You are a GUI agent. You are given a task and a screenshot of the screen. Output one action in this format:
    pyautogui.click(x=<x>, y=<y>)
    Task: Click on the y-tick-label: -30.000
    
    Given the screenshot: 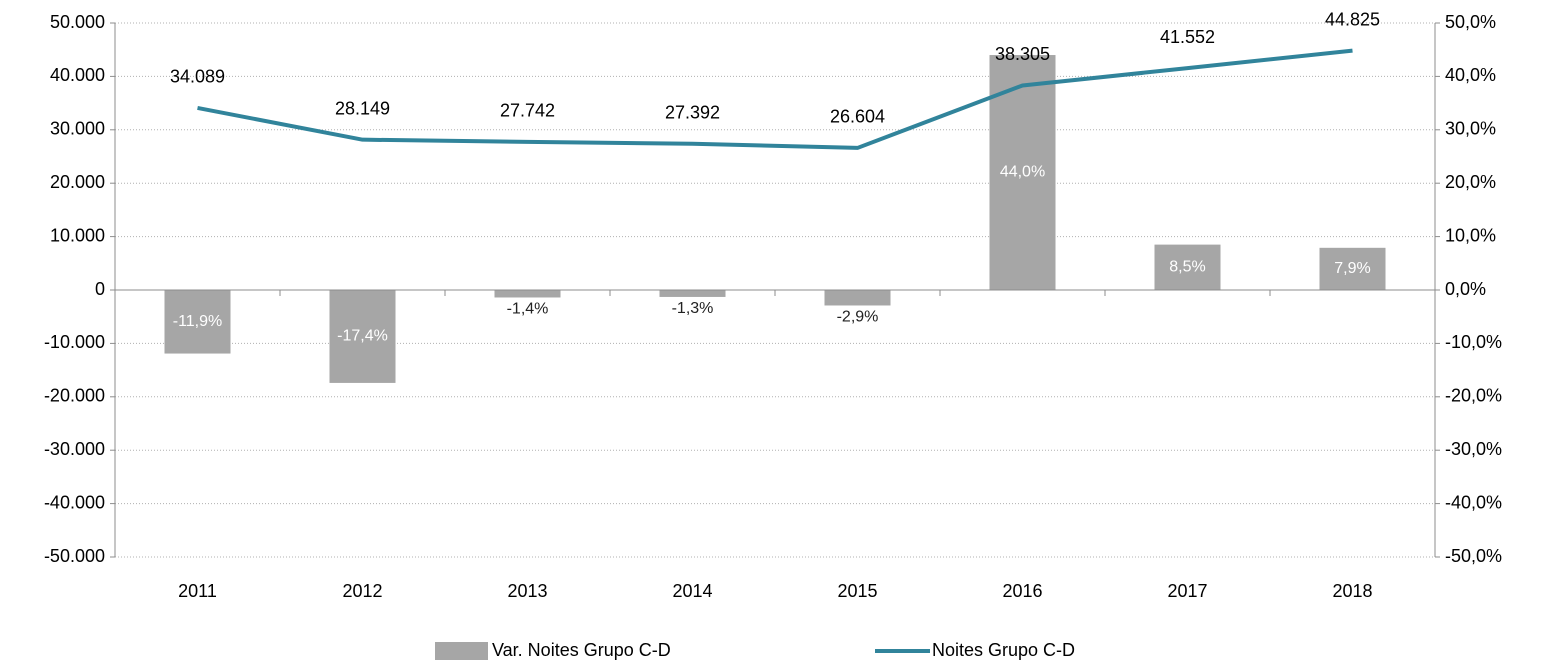 What is the action you would take?
    pyautogui.click(x=74, y=449)
    